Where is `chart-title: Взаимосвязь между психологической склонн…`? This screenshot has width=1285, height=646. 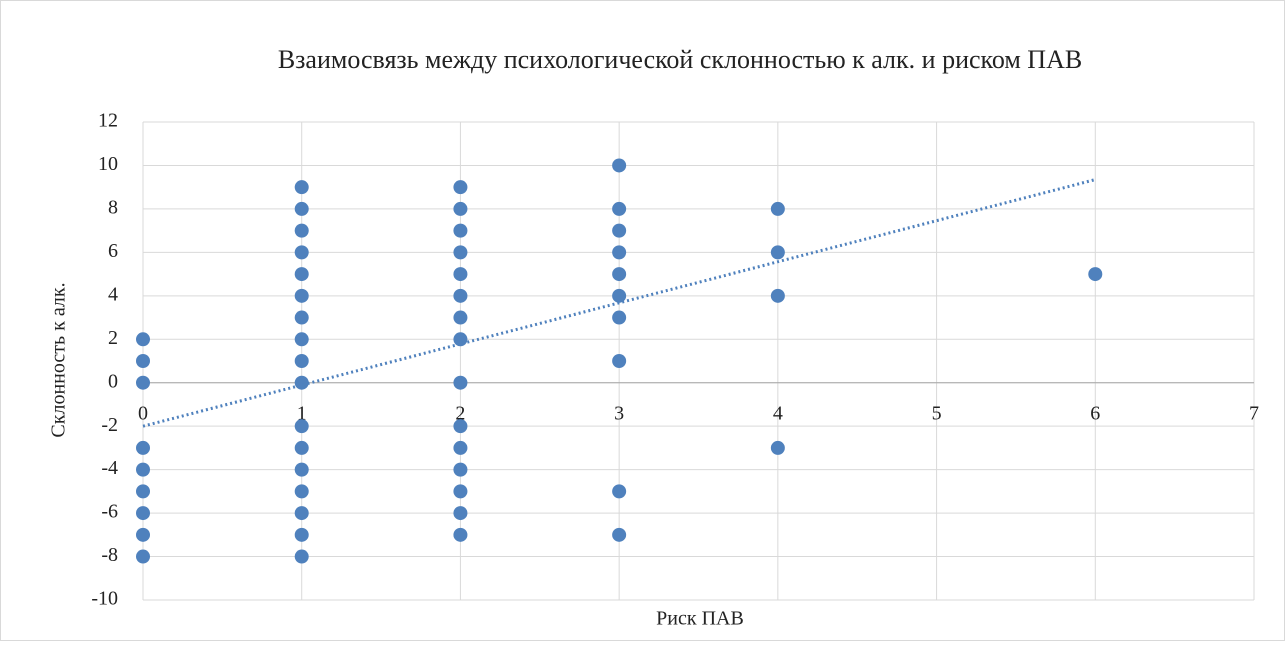
chart-title: Взаимосвязь между психологической склонн… is located at coordinates (680, 59).